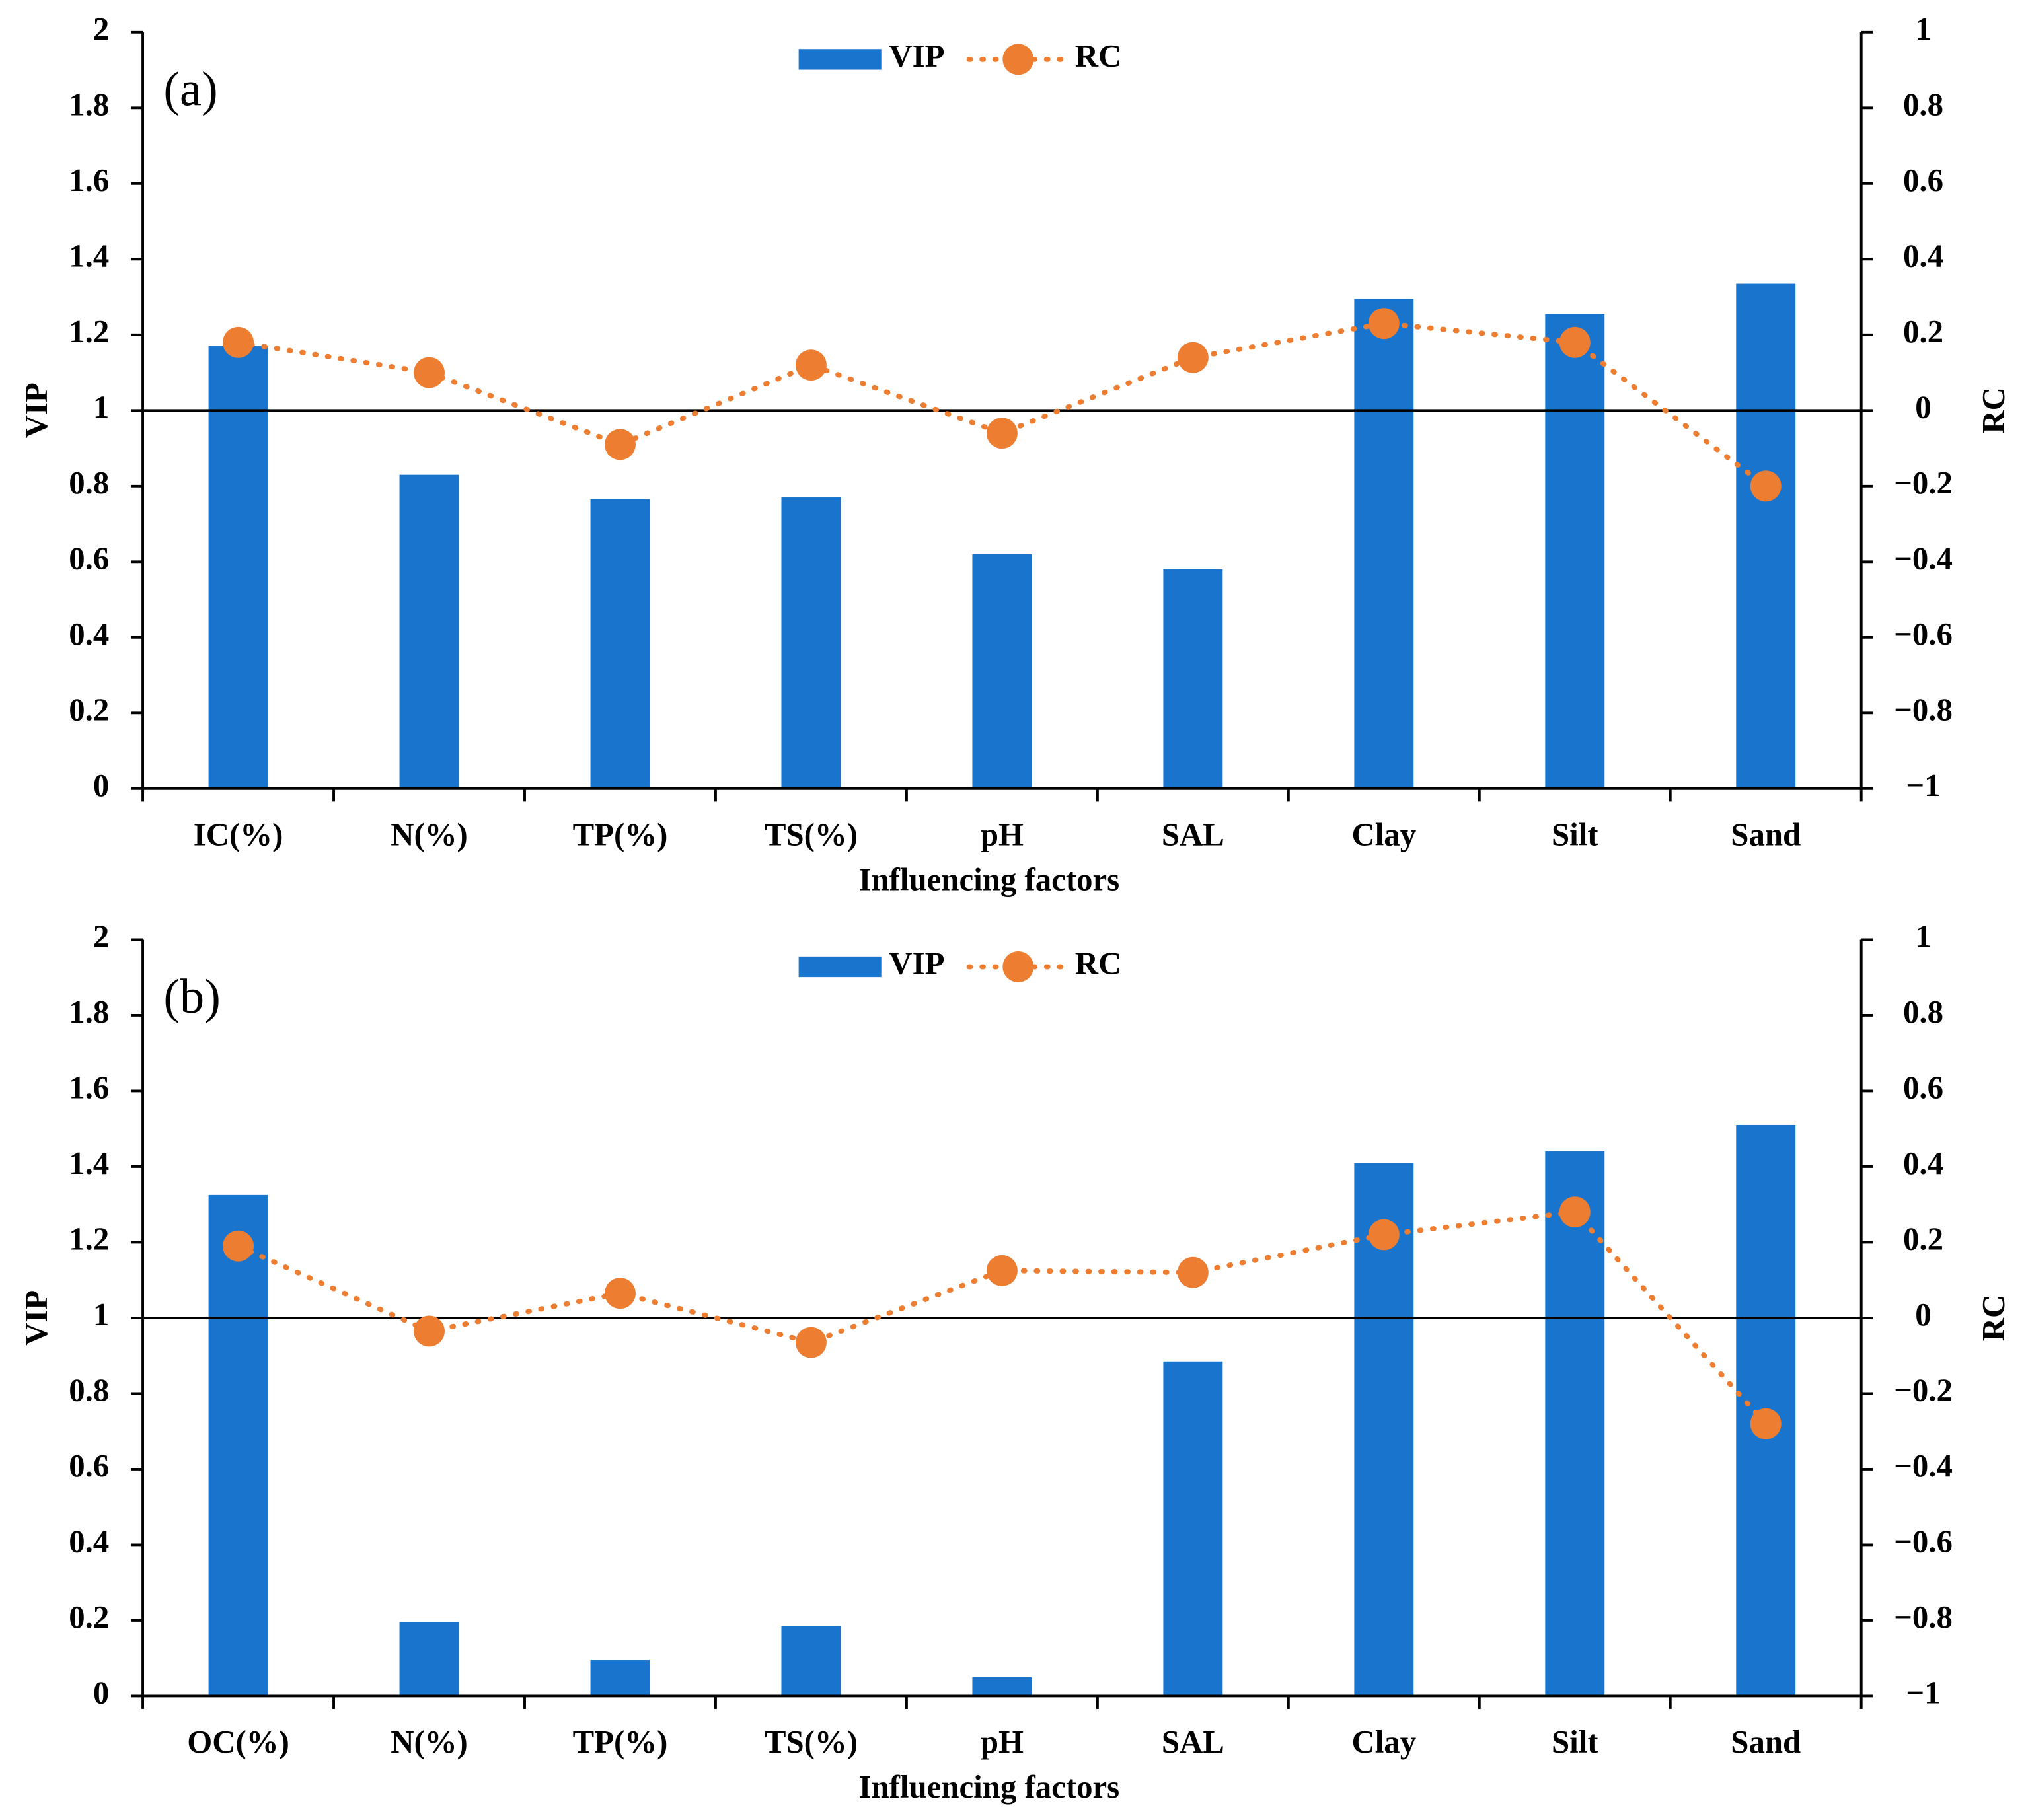 The width and height of the screenshot is (2026, 1820). What do you see at coordinates (1923, 1541) in the screenshot?
I see `y2-tick-label: −0.6` at bounding box center [1923, 1541].